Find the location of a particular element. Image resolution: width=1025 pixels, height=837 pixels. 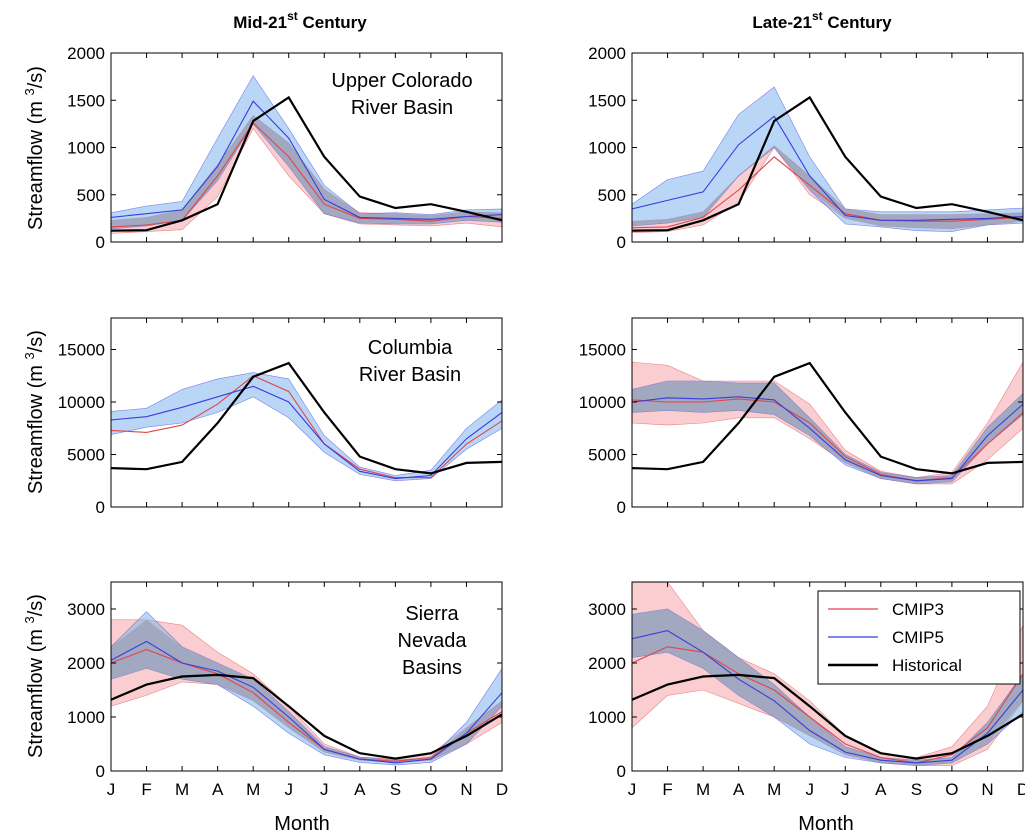

basin-annotation-line: Upper Colorado is located at coordinates (401, 81).